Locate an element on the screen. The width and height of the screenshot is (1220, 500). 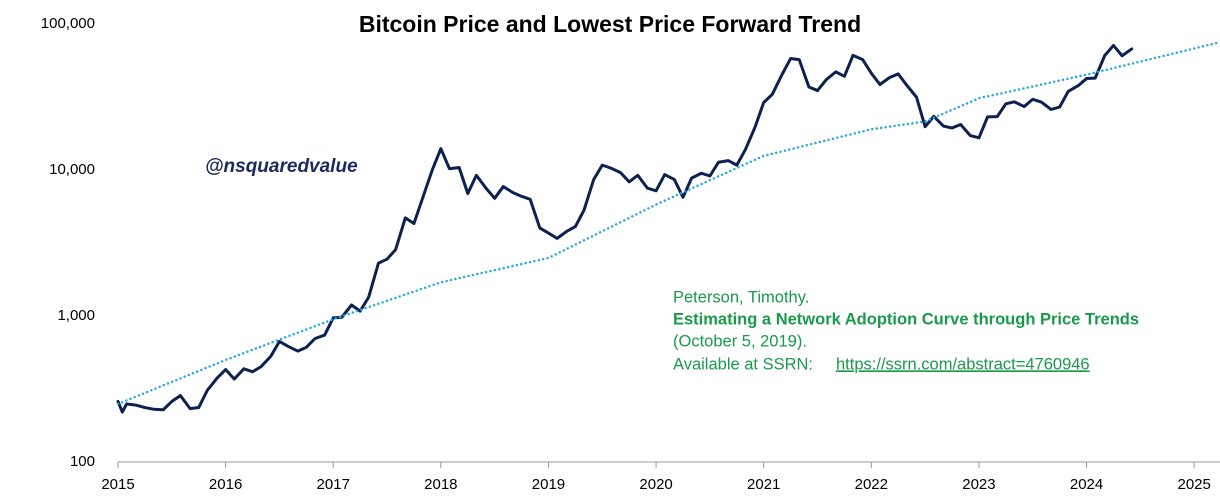
x-tick-label: 2025 is located at coordinates (1193, 484).